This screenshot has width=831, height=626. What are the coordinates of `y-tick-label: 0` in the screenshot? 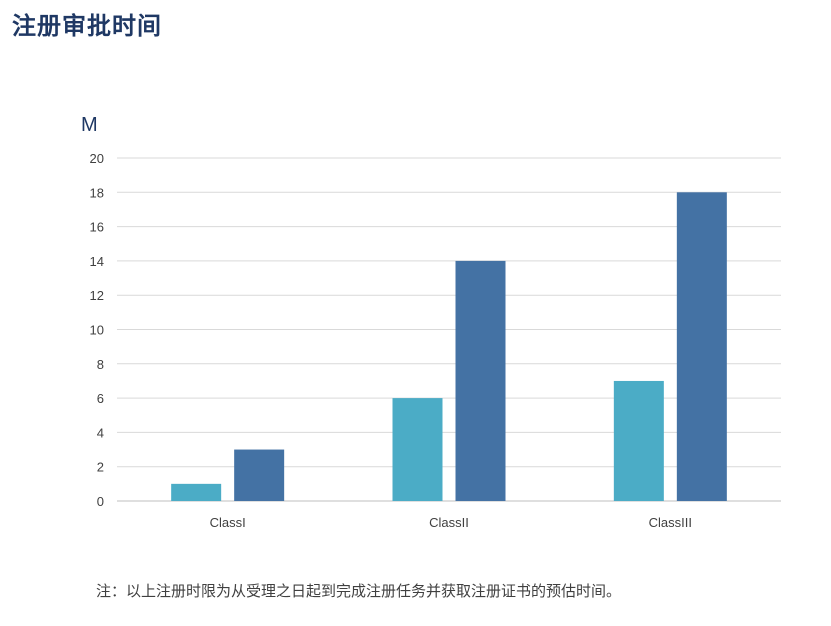 It's located at (100, 501).